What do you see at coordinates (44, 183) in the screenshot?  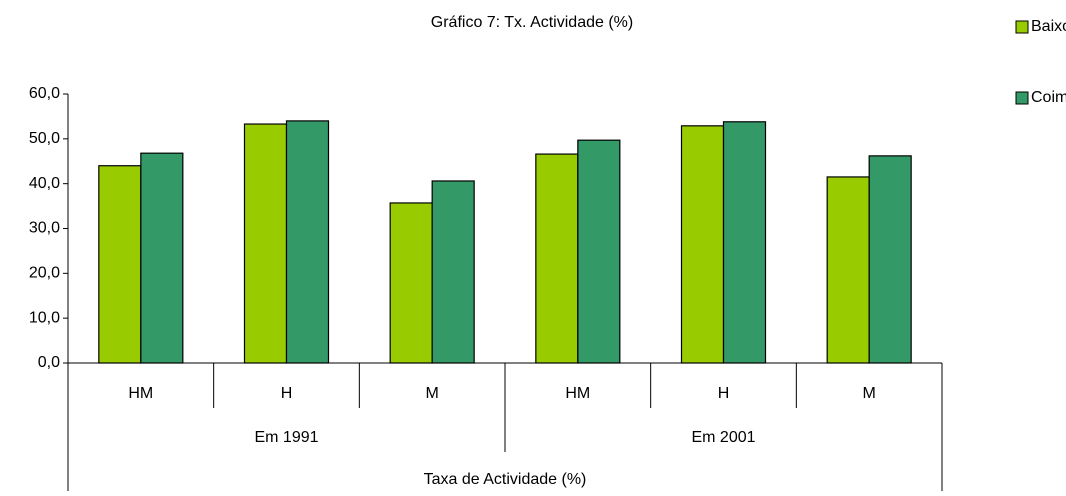 I see `y-tick-label: 40,0` at bounding box center [44, 183].